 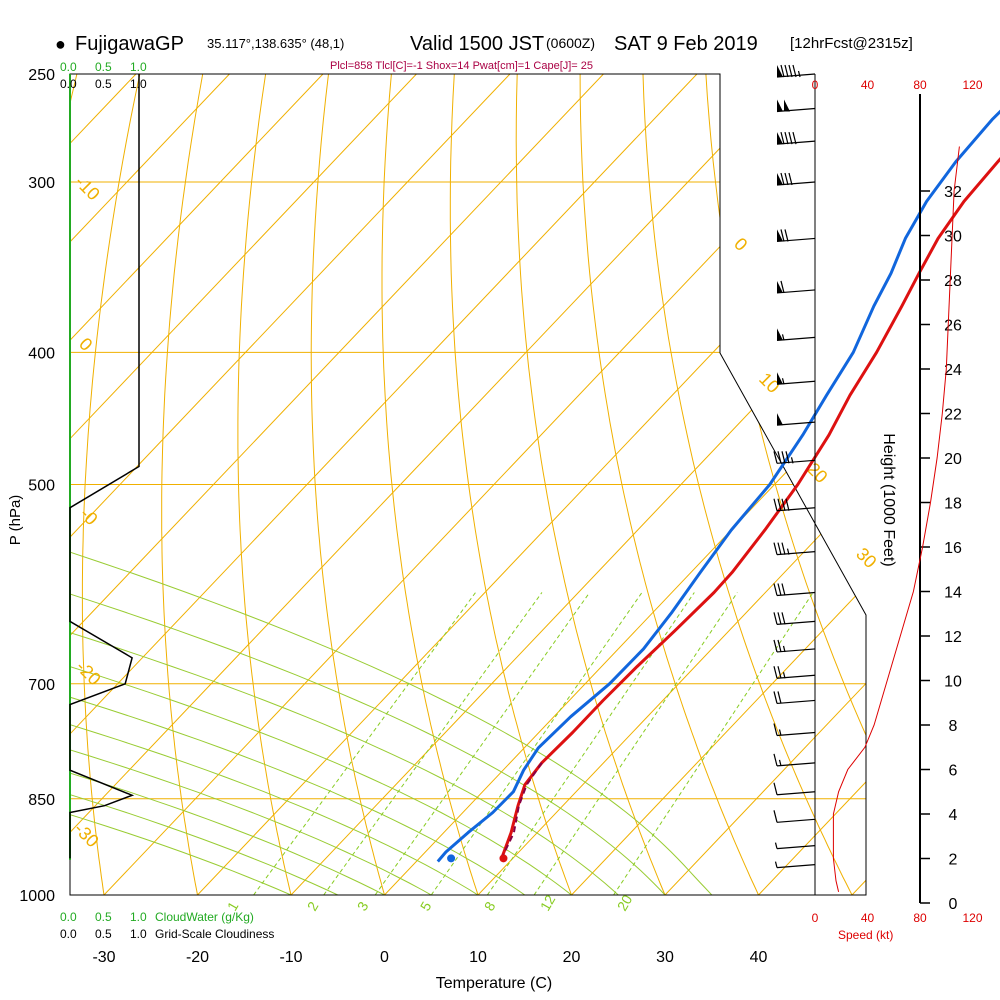 I want to click on temp-tick: -30, so click(x=103, y=957).